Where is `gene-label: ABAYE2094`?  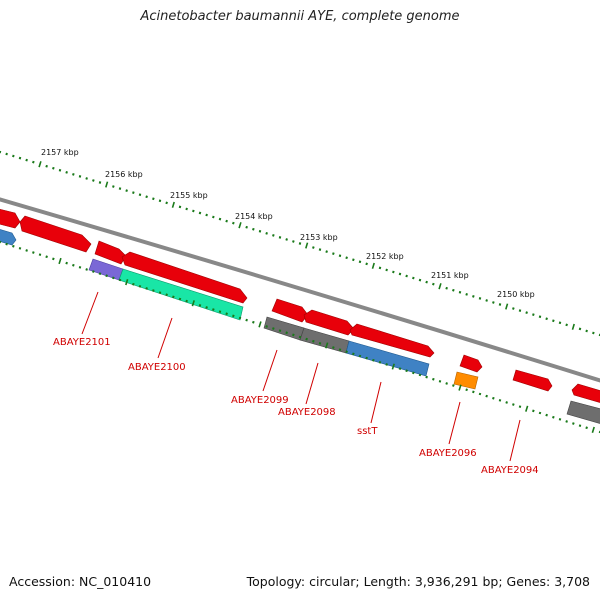
gene-label: ABAYE2094 is located at coordinates (510, 470).